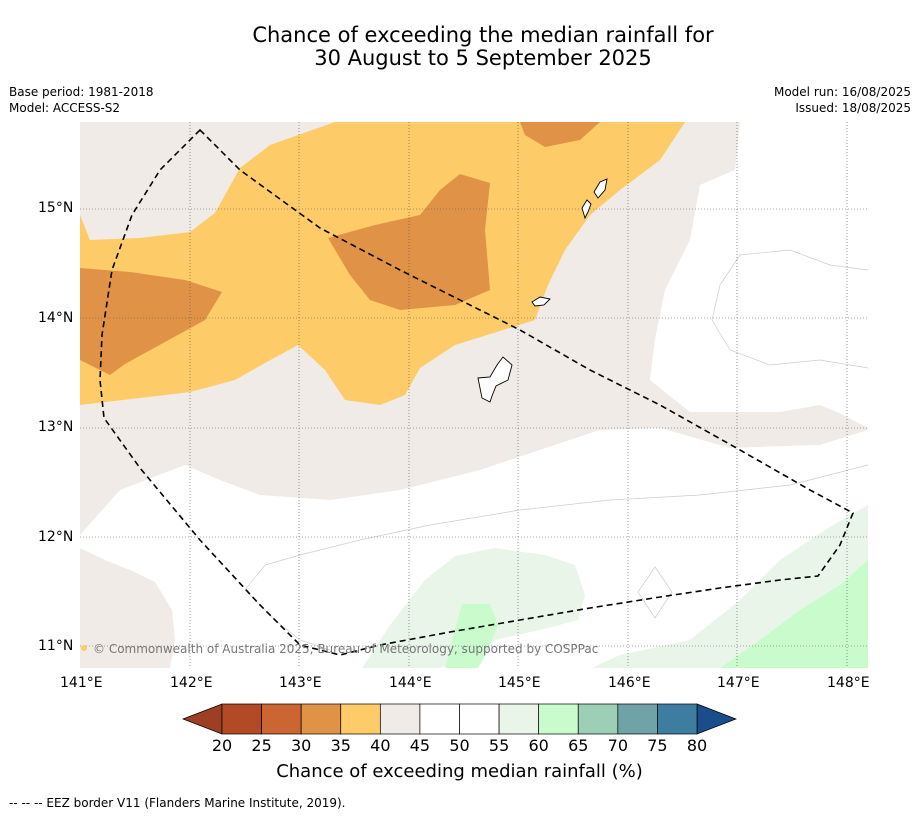 The width and height of the screenshot is (919, 816). What do you see at coordinates (459, 745) in the screenshot?
I see `colorbar-tick-label: 50` at bounding box center [459, 745].